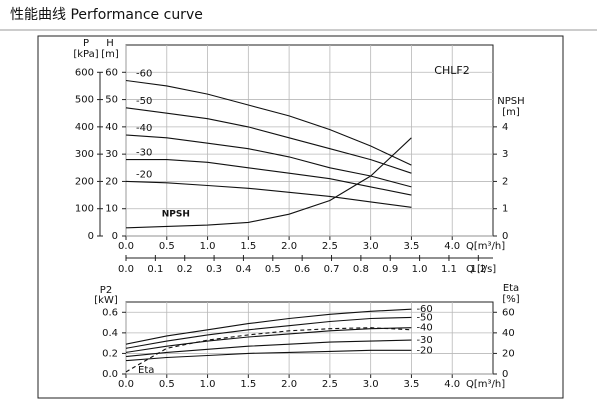 The width and height of the screenshot is (597, 409). Describe the element at coordinates (185, 269) in the screenshot. I see `x2-tick-label: 0.2` at that location.